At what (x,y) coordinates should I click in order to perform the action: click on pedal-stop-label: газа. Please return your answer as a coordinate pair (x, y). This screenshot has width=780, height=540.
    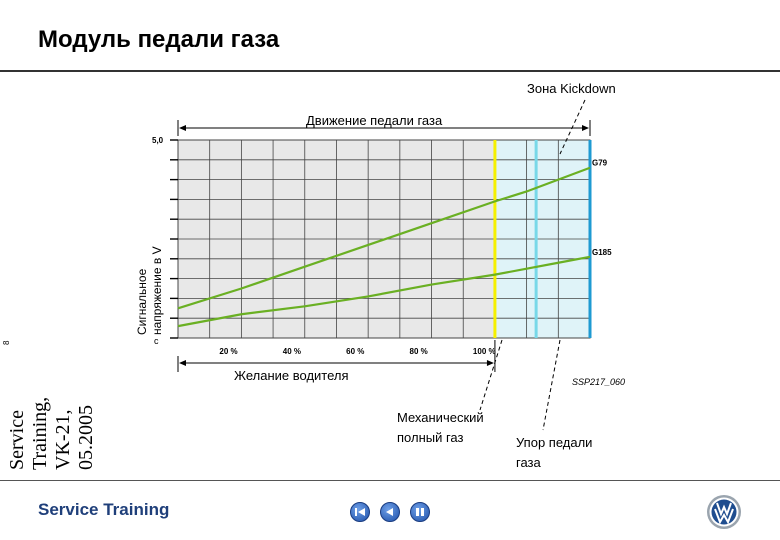
    Looking at the image, I should click on (529, 462).